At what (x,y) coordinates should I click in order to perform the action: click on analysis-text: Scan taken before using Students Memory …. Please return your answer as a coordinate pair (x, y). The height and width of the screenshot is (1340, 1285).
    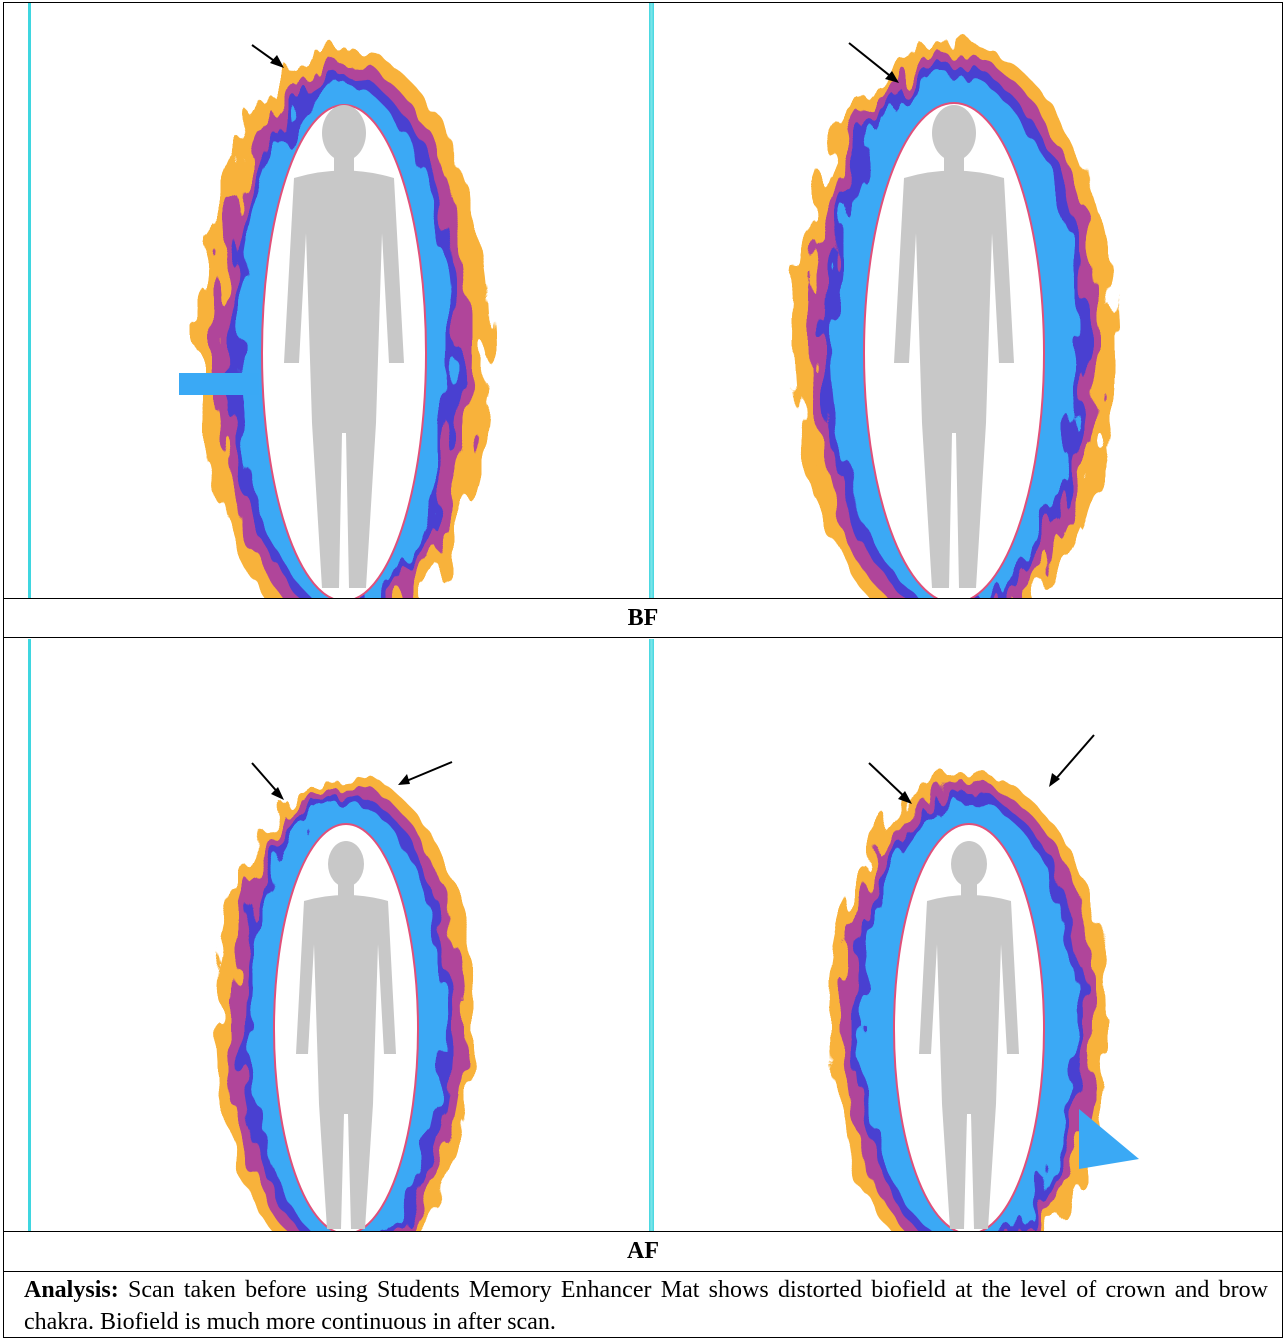
    Looking at the image, I should click on (646, 1306).